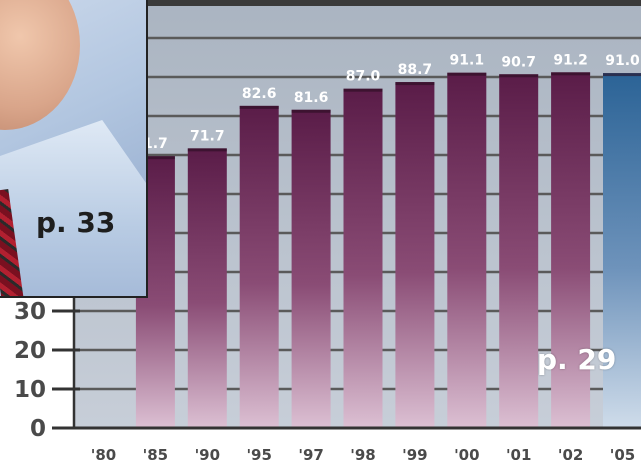 This screenshot has height=467, width=641. I want to click on x-tick-label-3: '95, so click(258, 455).